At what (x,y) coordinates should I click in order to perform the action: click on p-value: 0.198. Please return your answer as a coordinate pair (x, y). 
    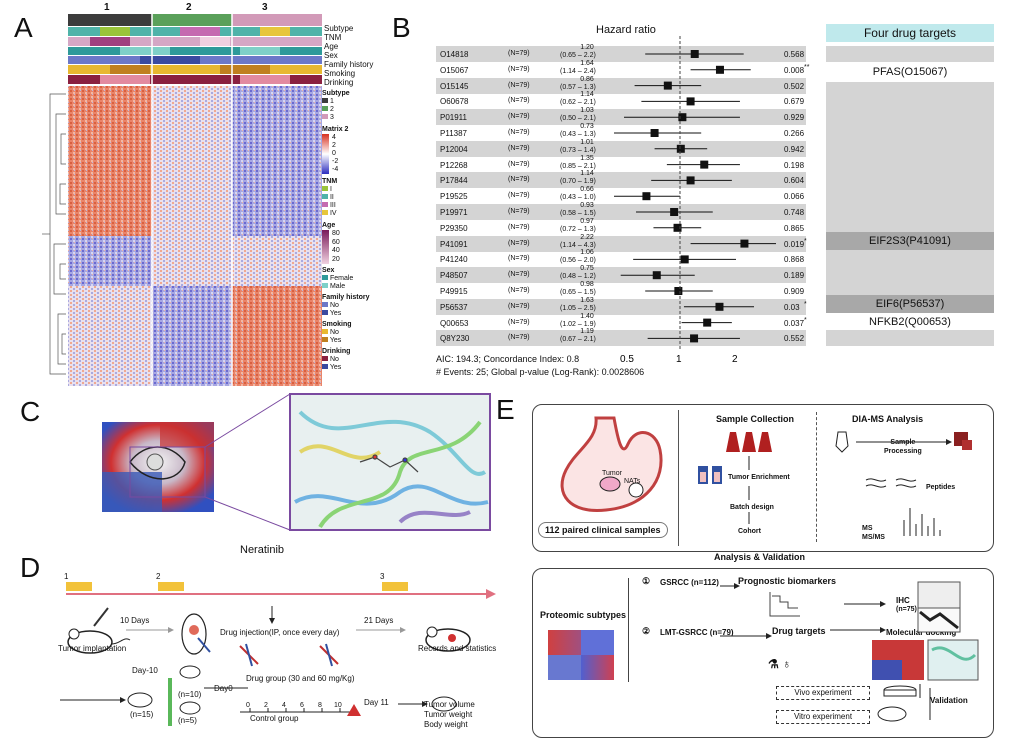
    Looking at the image, I should click on (794, 165).